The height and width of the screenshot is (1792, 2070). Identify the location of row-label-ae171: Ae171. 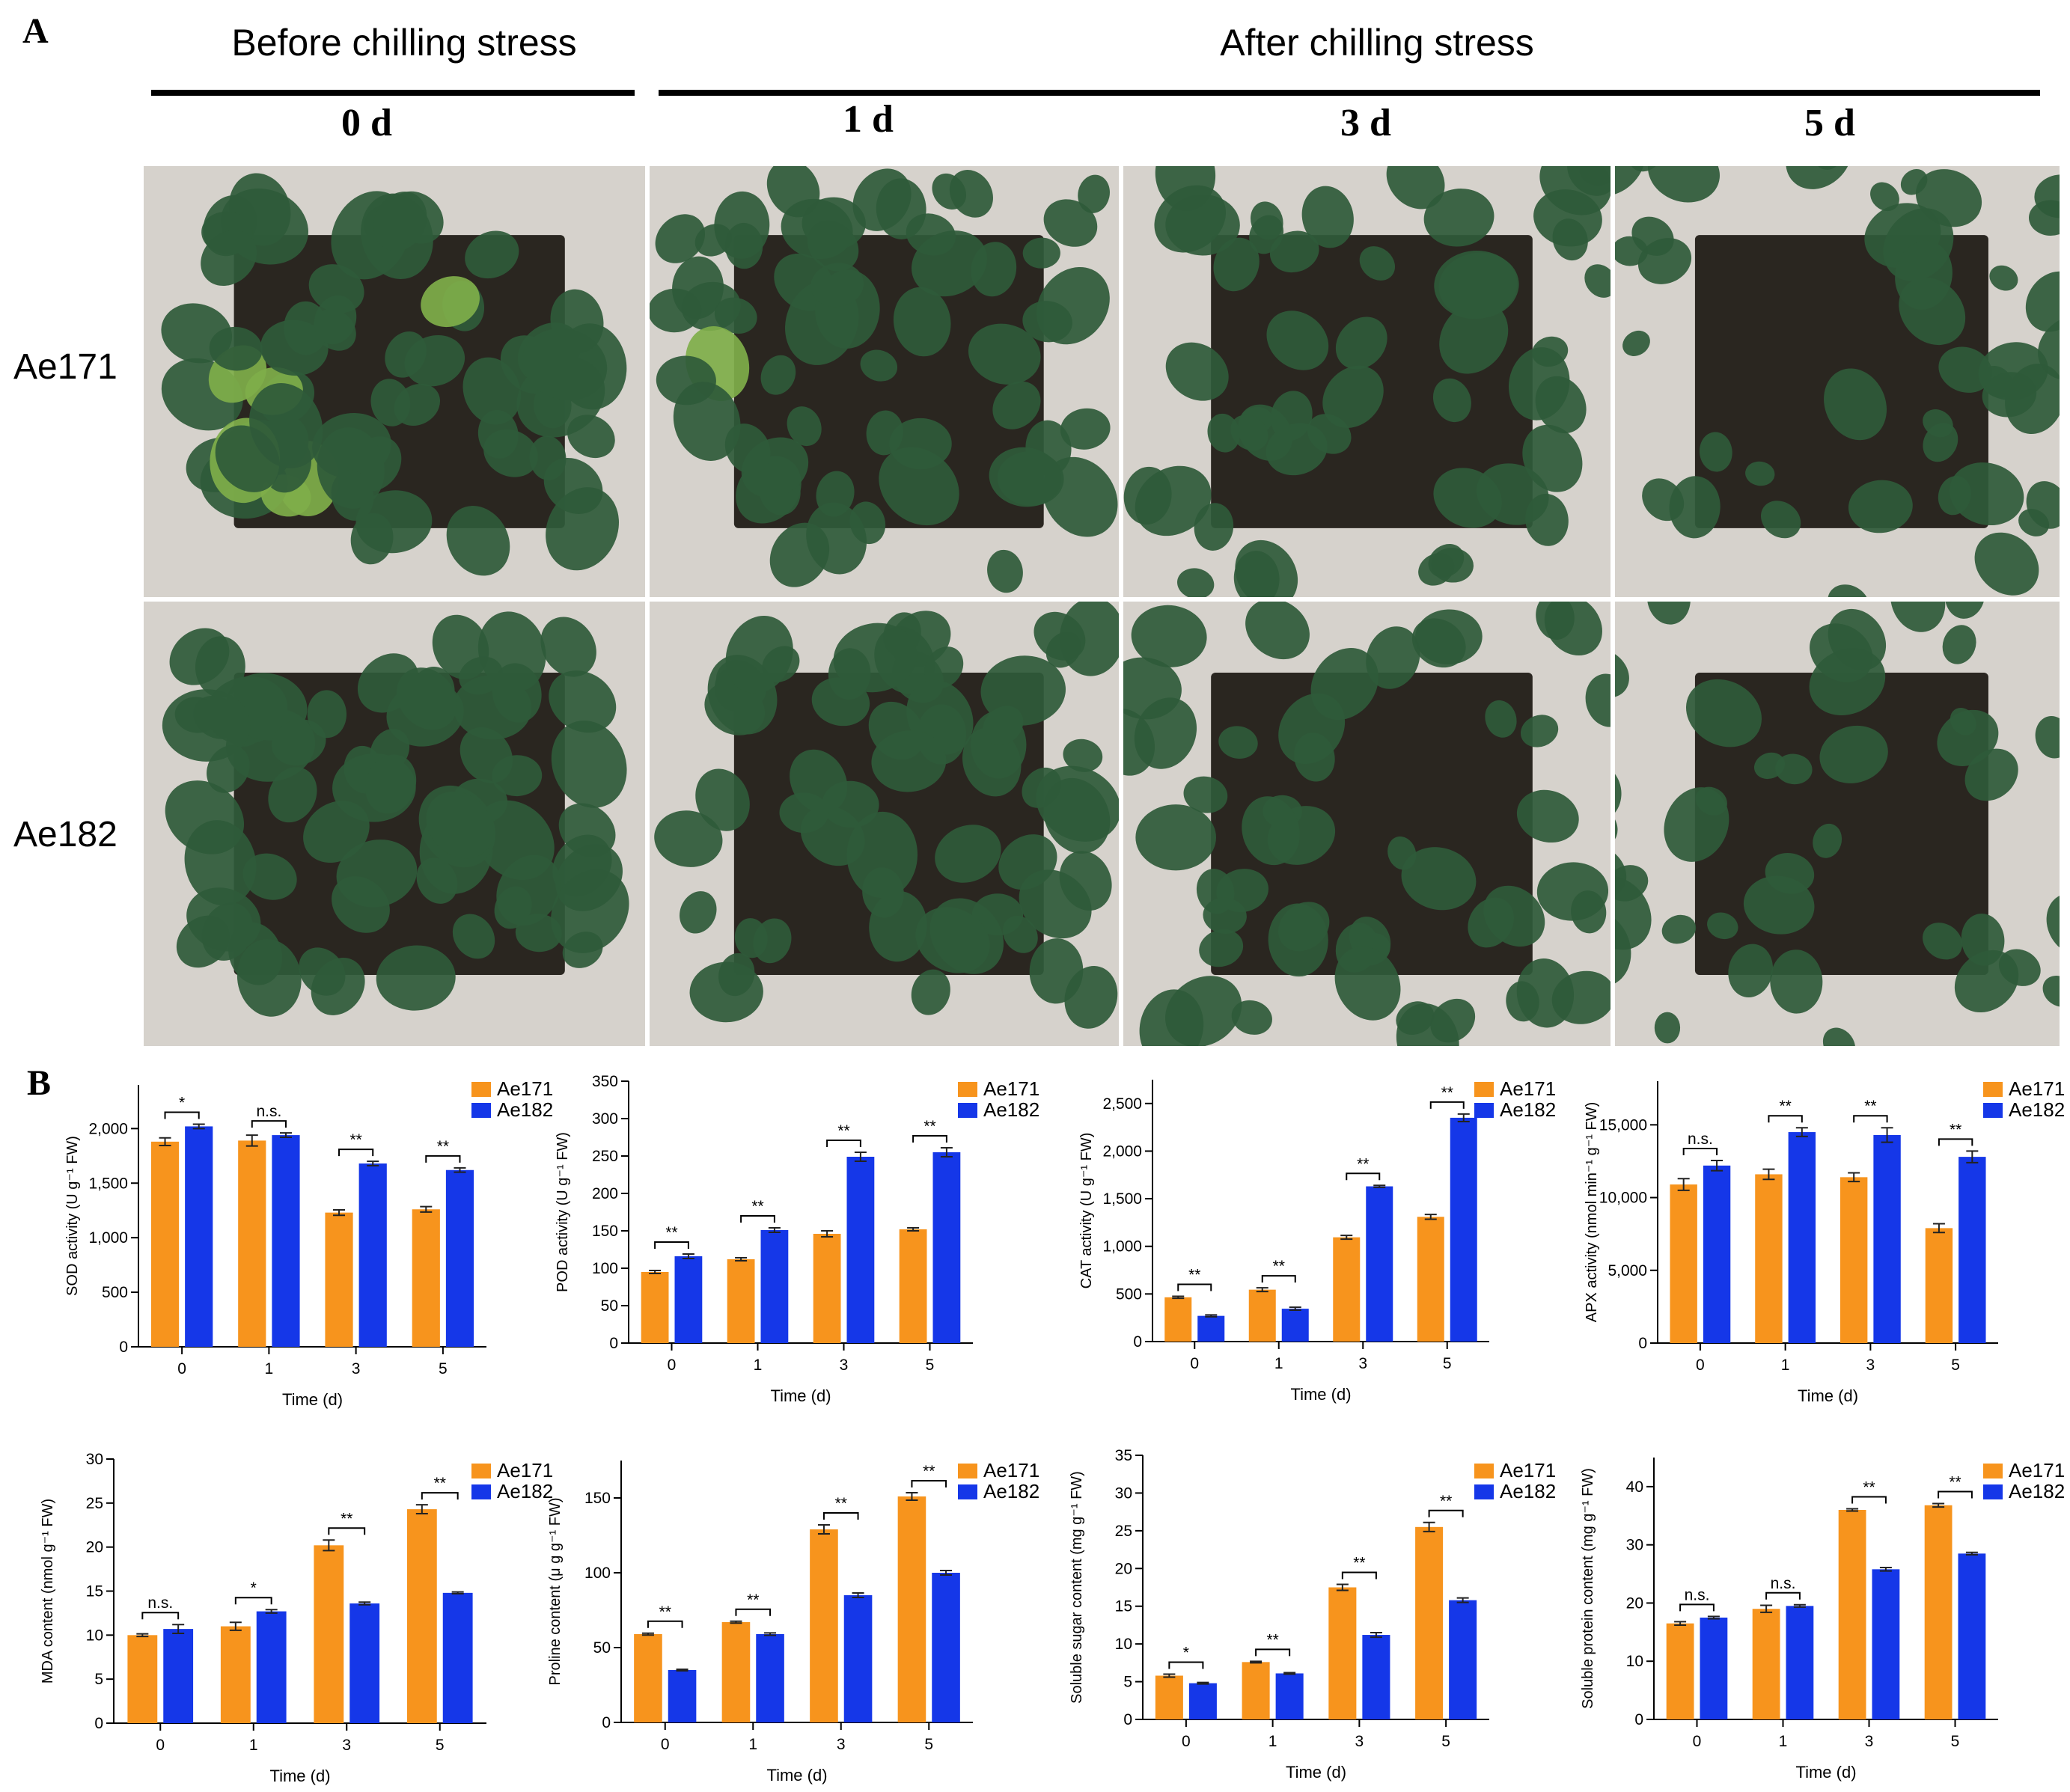
(65, 367).